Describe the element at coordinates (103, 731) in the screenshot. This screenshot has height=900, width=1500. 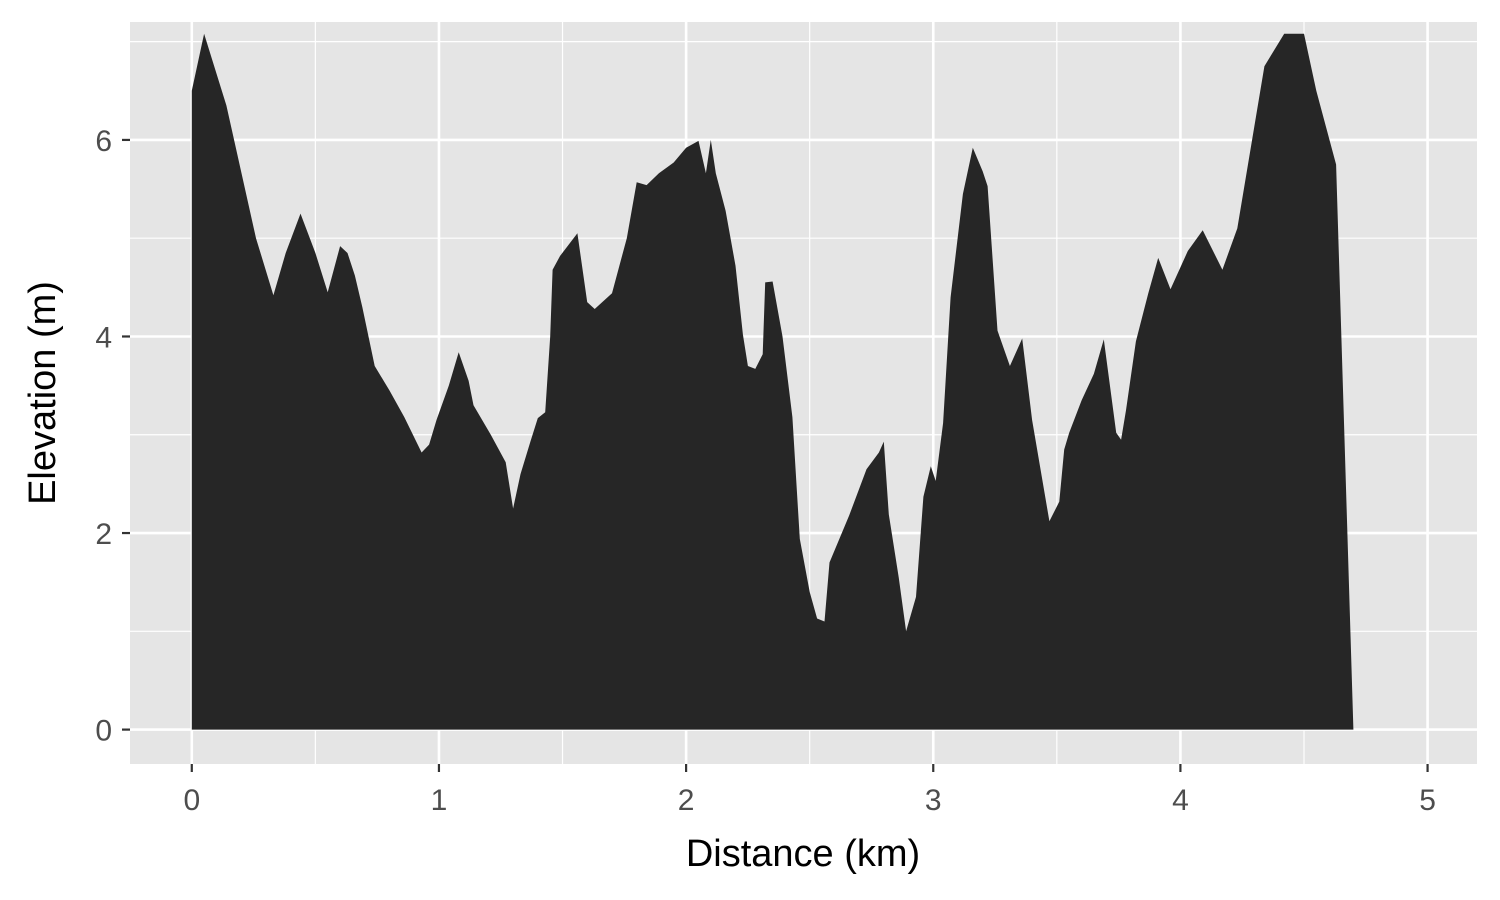
I see `y-tick-label: 0` at that location.